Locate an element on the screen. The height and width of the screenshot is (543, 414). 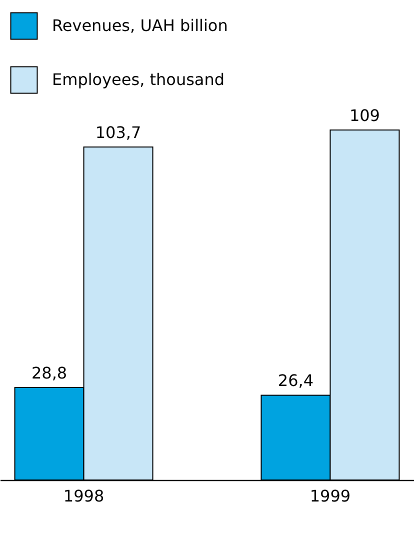
data-label: 103,7 is located at coordinates (118, 132).